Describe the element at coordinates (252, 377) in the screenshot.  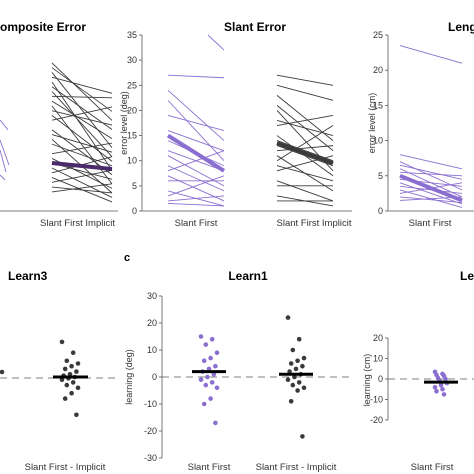
I see `learn1-points` at that location.